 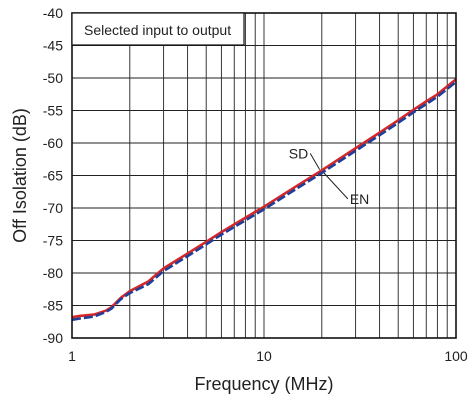 What do you see at coordinates (359, 199) in the screenshot?
I see `series-label-en: EN` at bounding box center [359, 199].